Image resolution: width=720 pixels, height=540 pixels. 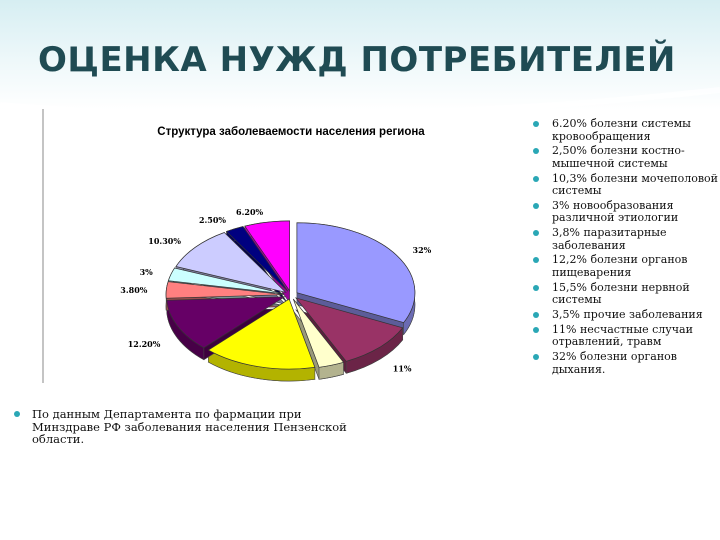 What do you see at coordinates (144, 344) in the screenshot?
I see `pie-slice-label: 12.20%` at bounding box center [144, 344].